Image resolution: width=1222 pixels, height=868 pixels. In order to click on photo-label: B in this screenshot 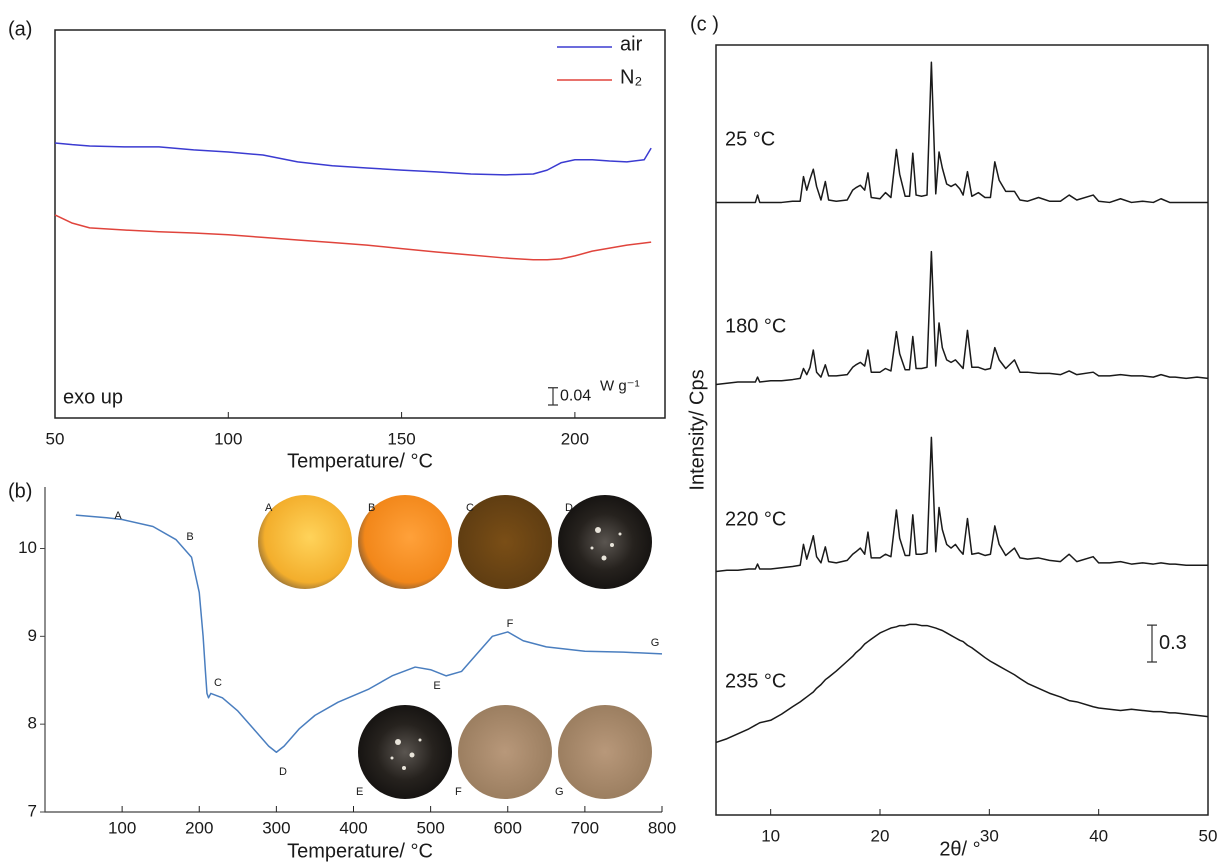, I will do `click(371, 508)`.